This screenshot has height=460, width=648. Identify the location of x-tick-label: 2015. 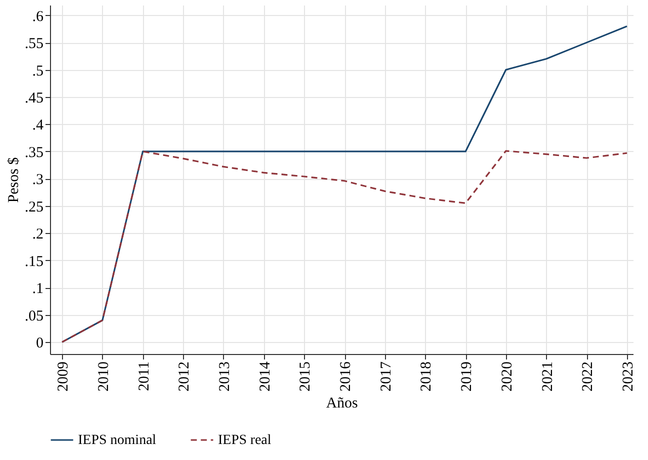
(306, 377).